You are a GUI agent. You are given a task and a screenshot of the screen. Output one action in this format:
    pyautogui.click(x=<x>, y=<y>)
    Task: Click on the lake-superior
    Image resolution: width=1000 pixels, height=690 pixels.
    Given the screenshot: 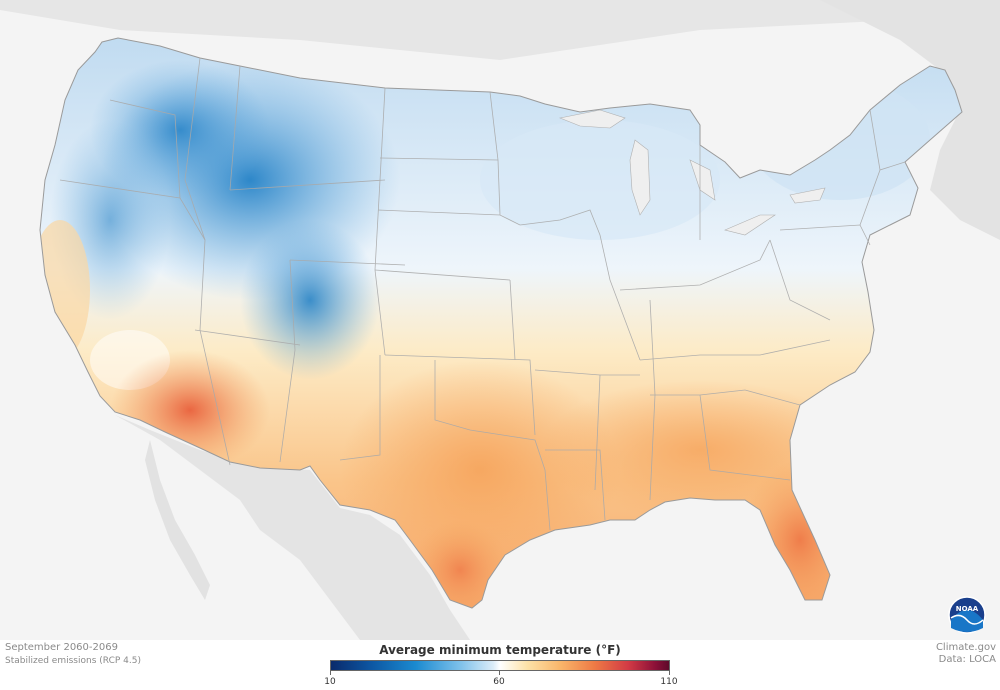 What is the action you would take?
    pyautogui.click(x=592, y=119)
    